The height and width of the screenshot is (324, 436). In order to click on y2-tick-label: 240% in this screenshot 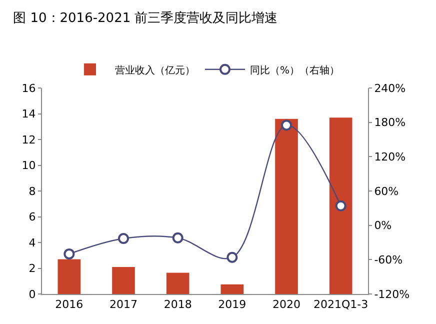, I will do `click(390, 88)`.